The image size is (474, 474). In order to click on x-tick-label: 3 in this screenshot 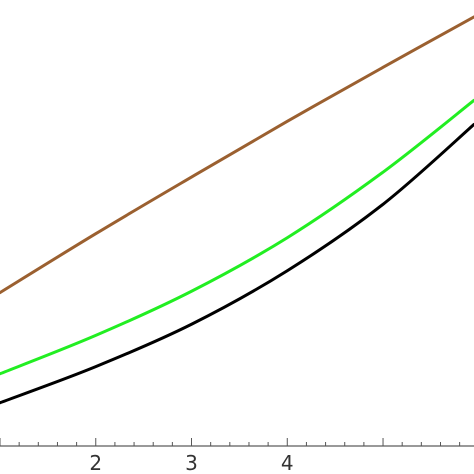, I will do `click(191, 462)`.